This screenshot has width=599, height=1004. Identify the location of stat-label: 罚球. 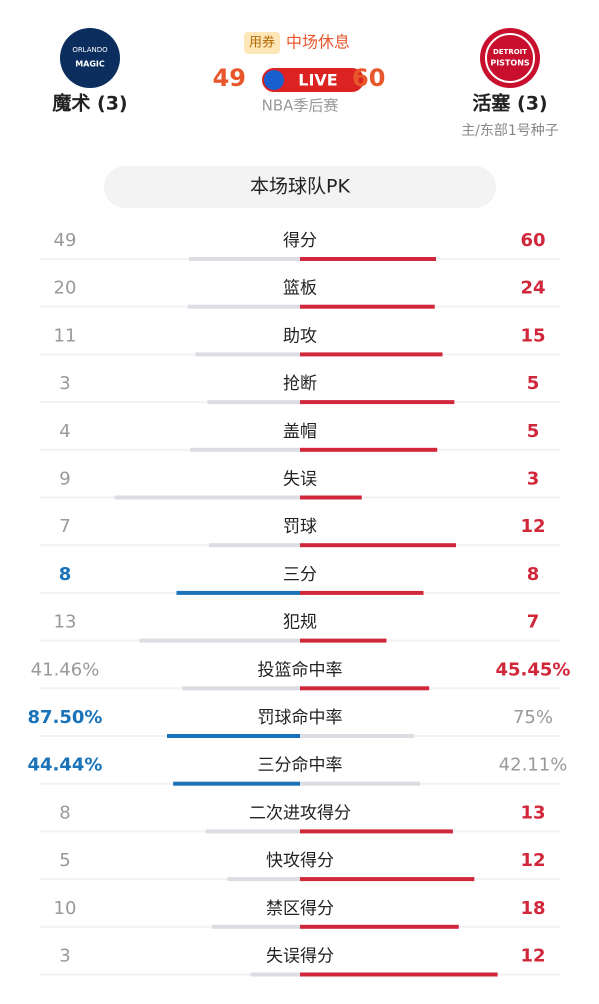
(300, 527).